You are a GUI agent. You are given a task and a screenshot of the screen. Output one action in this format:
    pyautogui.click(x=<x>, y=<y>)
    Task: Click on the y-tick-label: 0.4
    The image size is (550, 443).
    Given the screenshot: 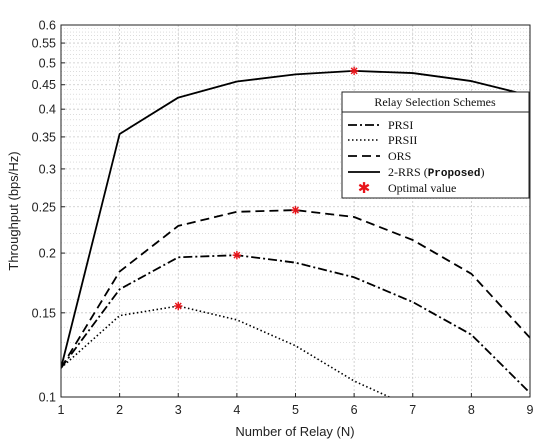 What is the action you would take?
    pyautogui.click(x=47, y=110)
    